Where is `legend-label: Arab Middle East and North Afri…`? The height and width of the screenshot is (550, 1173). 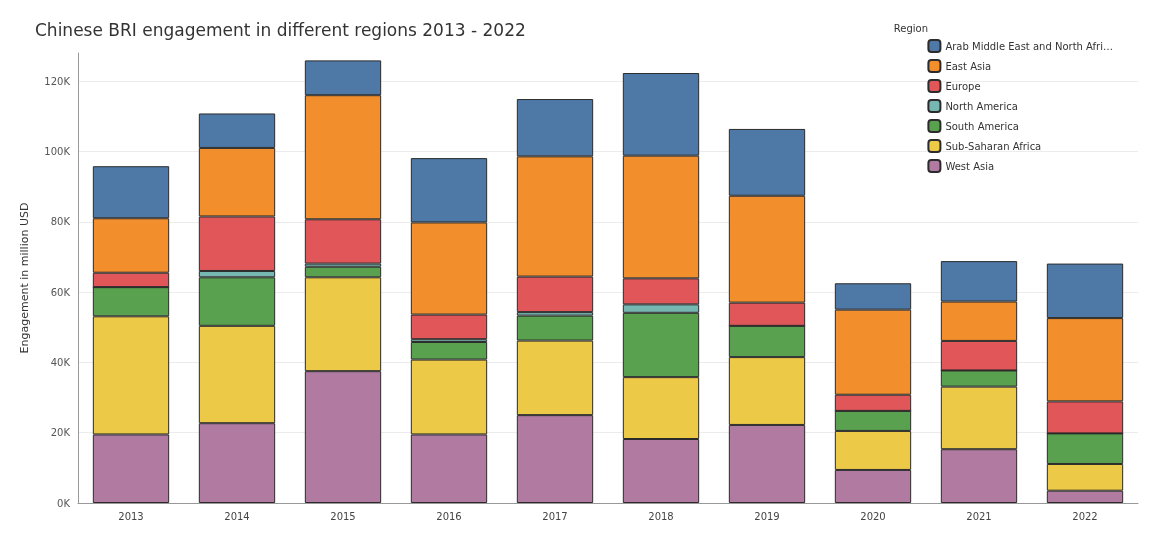
legend-label: Arab Middle East and North Afri… is located at coordinates (1029, 46).